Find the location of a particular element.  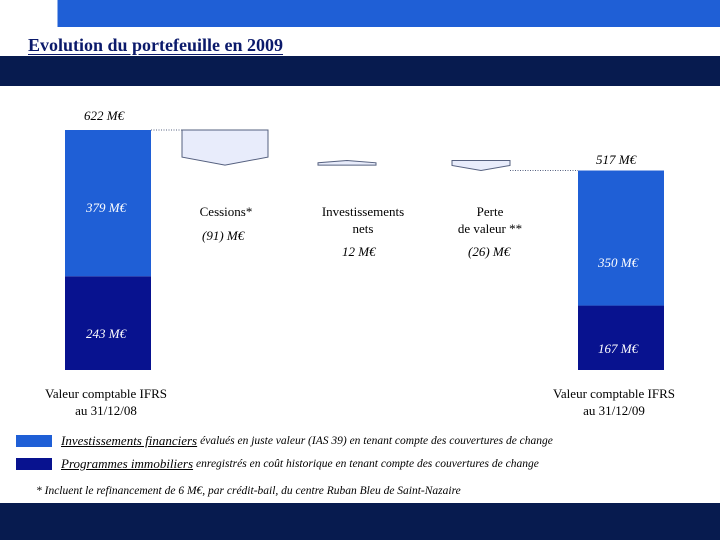

start-financial-bar is located at coordinates (108, 203).